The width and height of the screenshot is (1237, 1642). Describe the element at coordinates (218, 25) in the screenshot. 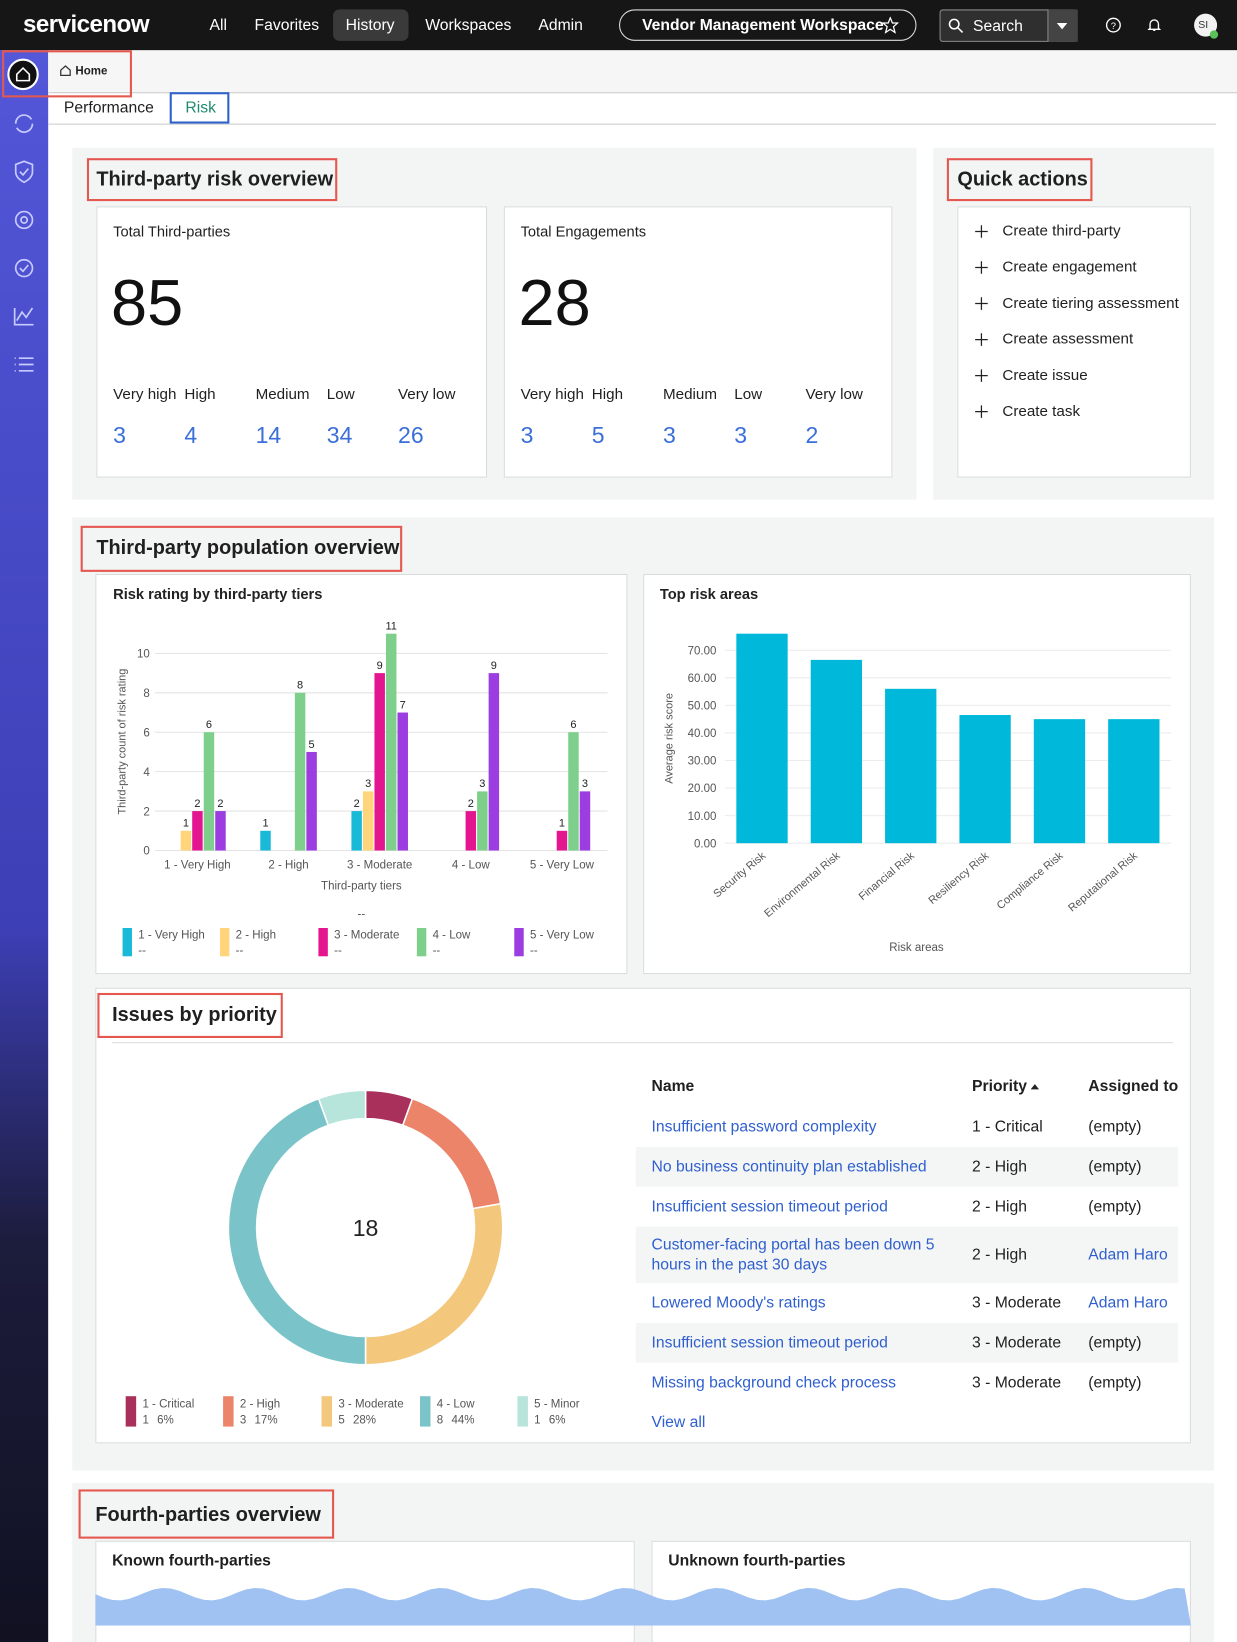

I see `nav-item: All` at that location.